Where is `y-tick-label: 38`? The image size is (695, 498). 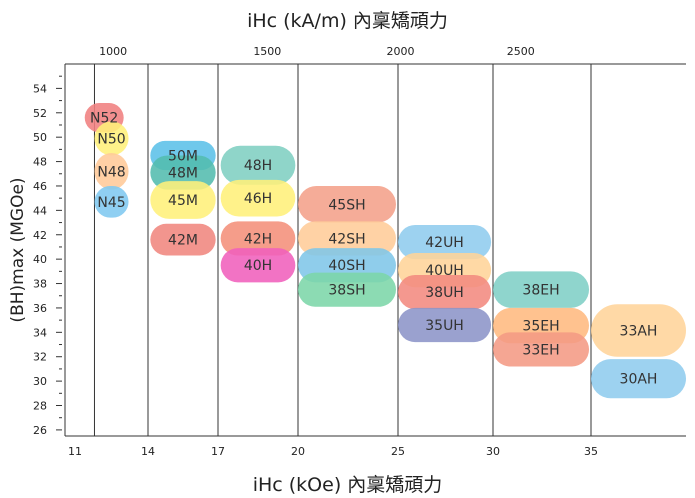 y-tick-label: 38 is located at coordinates (40, 284).